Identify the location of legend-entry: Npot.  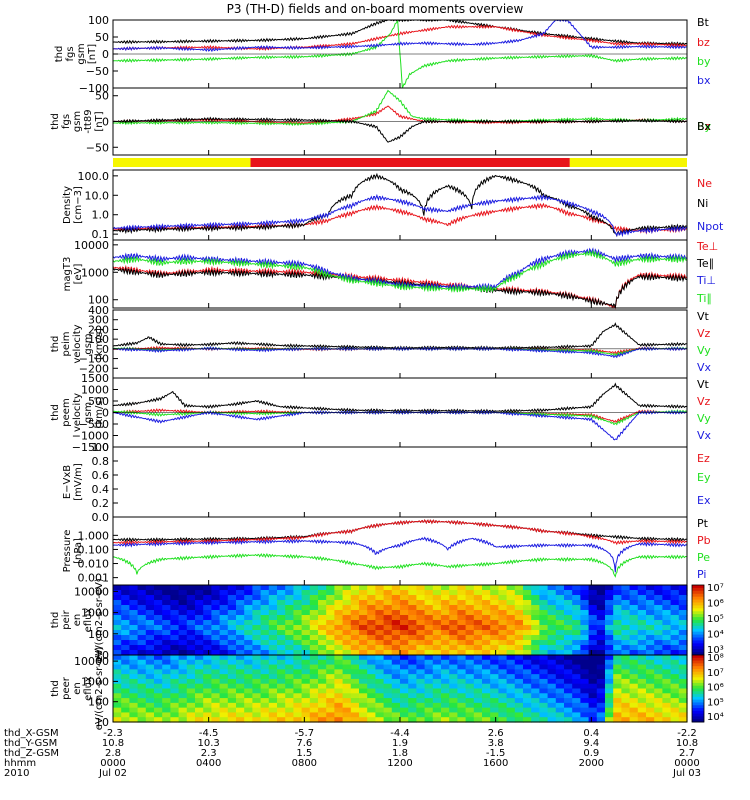
(710, 226).